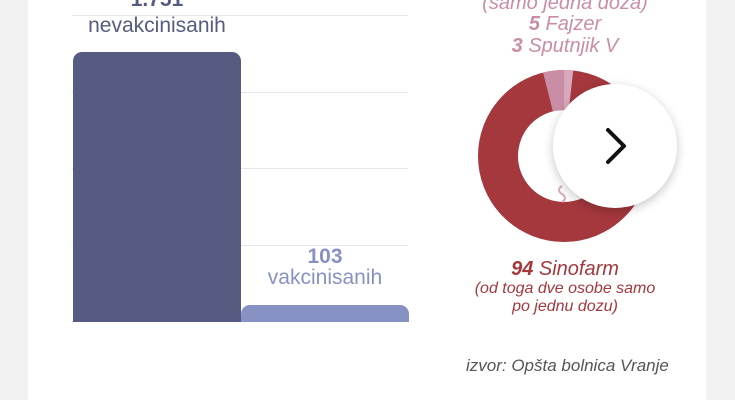 This screenshot has height=400, width=735. What do you see at coordinates (534, 24) in the screenshot?
I see `count: 5` at bounding box center [534, 24].